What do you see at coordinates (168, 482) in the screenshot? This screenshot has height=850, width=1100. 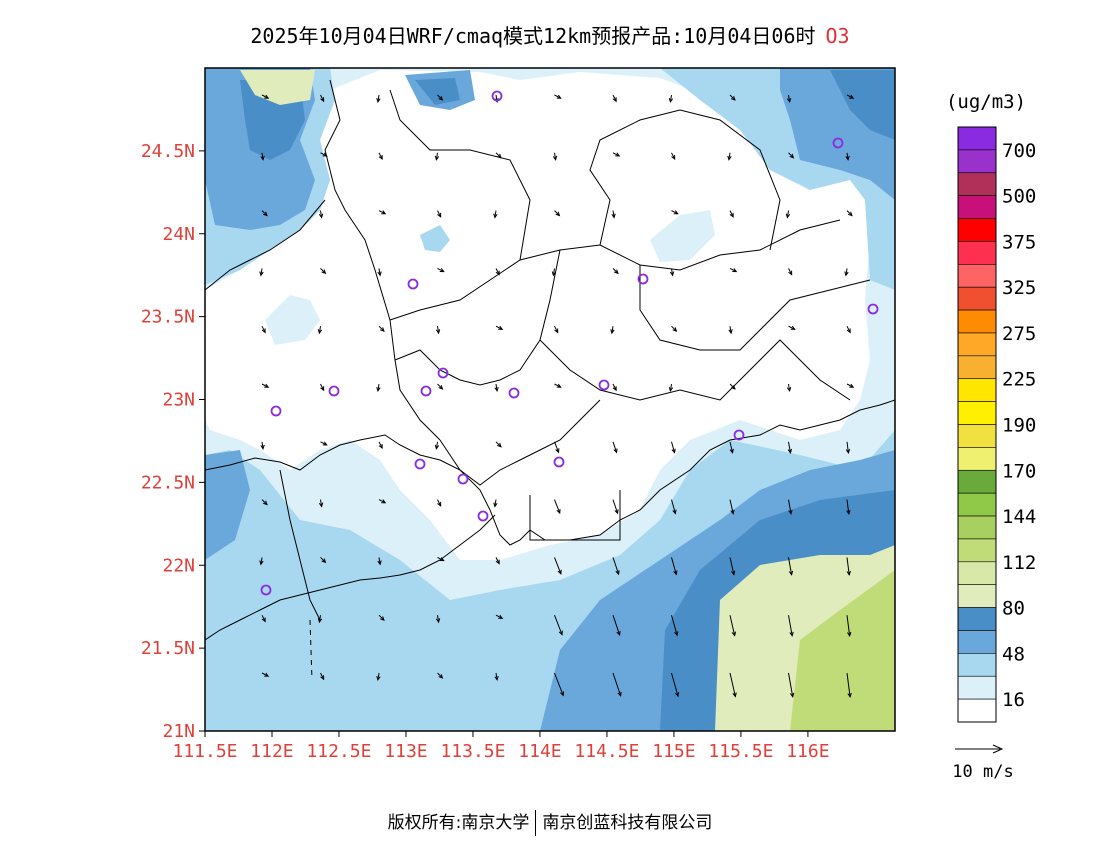 I see `lat-tick-label: 22.5N` at bounding box center [168, 482].